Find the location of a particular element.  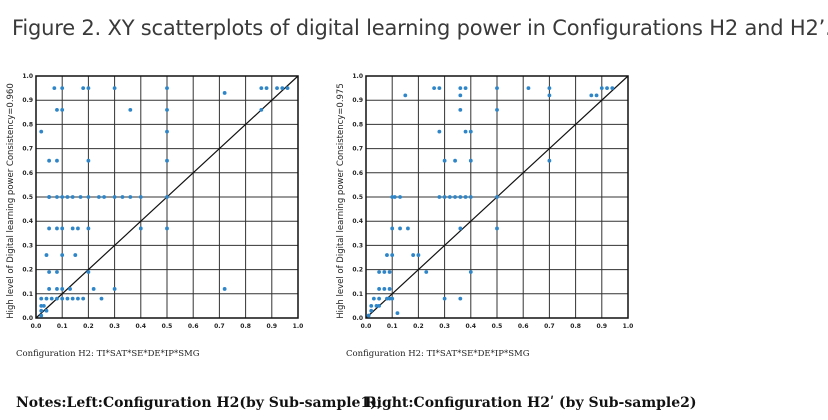

y-tick-label: 0.0 is located at coordinates (357, 318).